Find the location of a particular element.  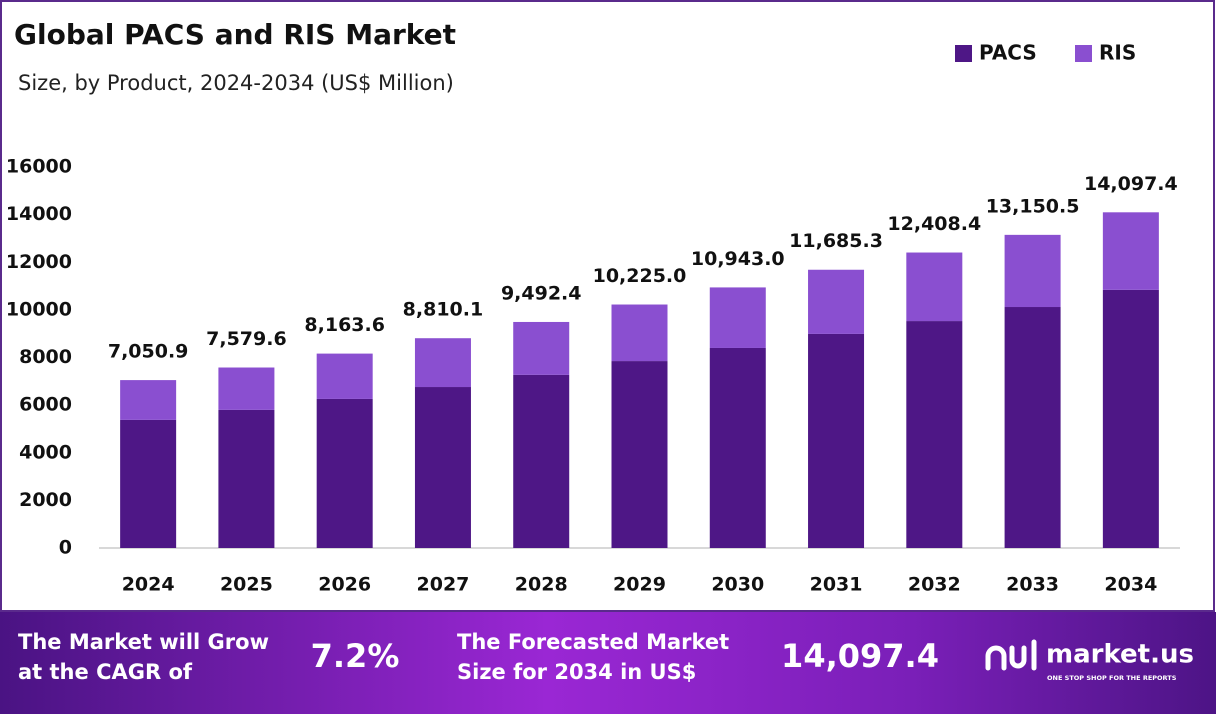

x-tick-label: 2031 is located at coordinates (836, 585).